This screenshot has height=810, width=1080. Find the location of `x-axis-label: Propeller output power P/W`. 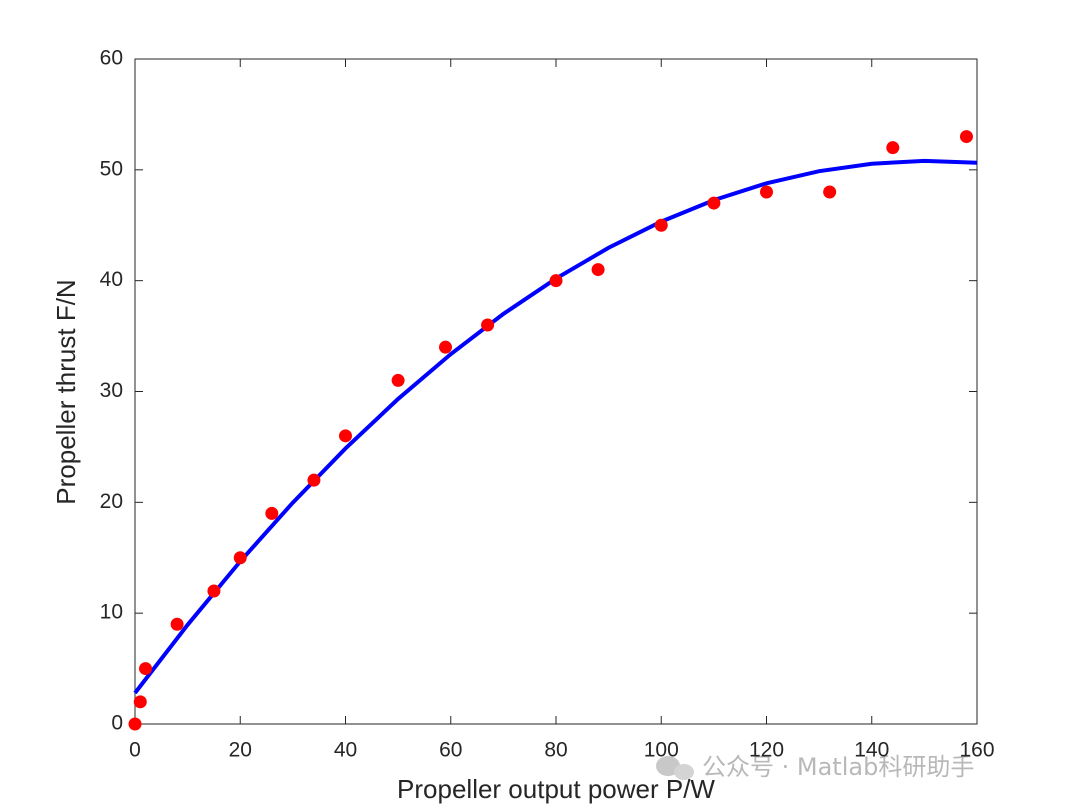

x-axis-label: Propeller output power P/W is located at coordinates (556, 789).